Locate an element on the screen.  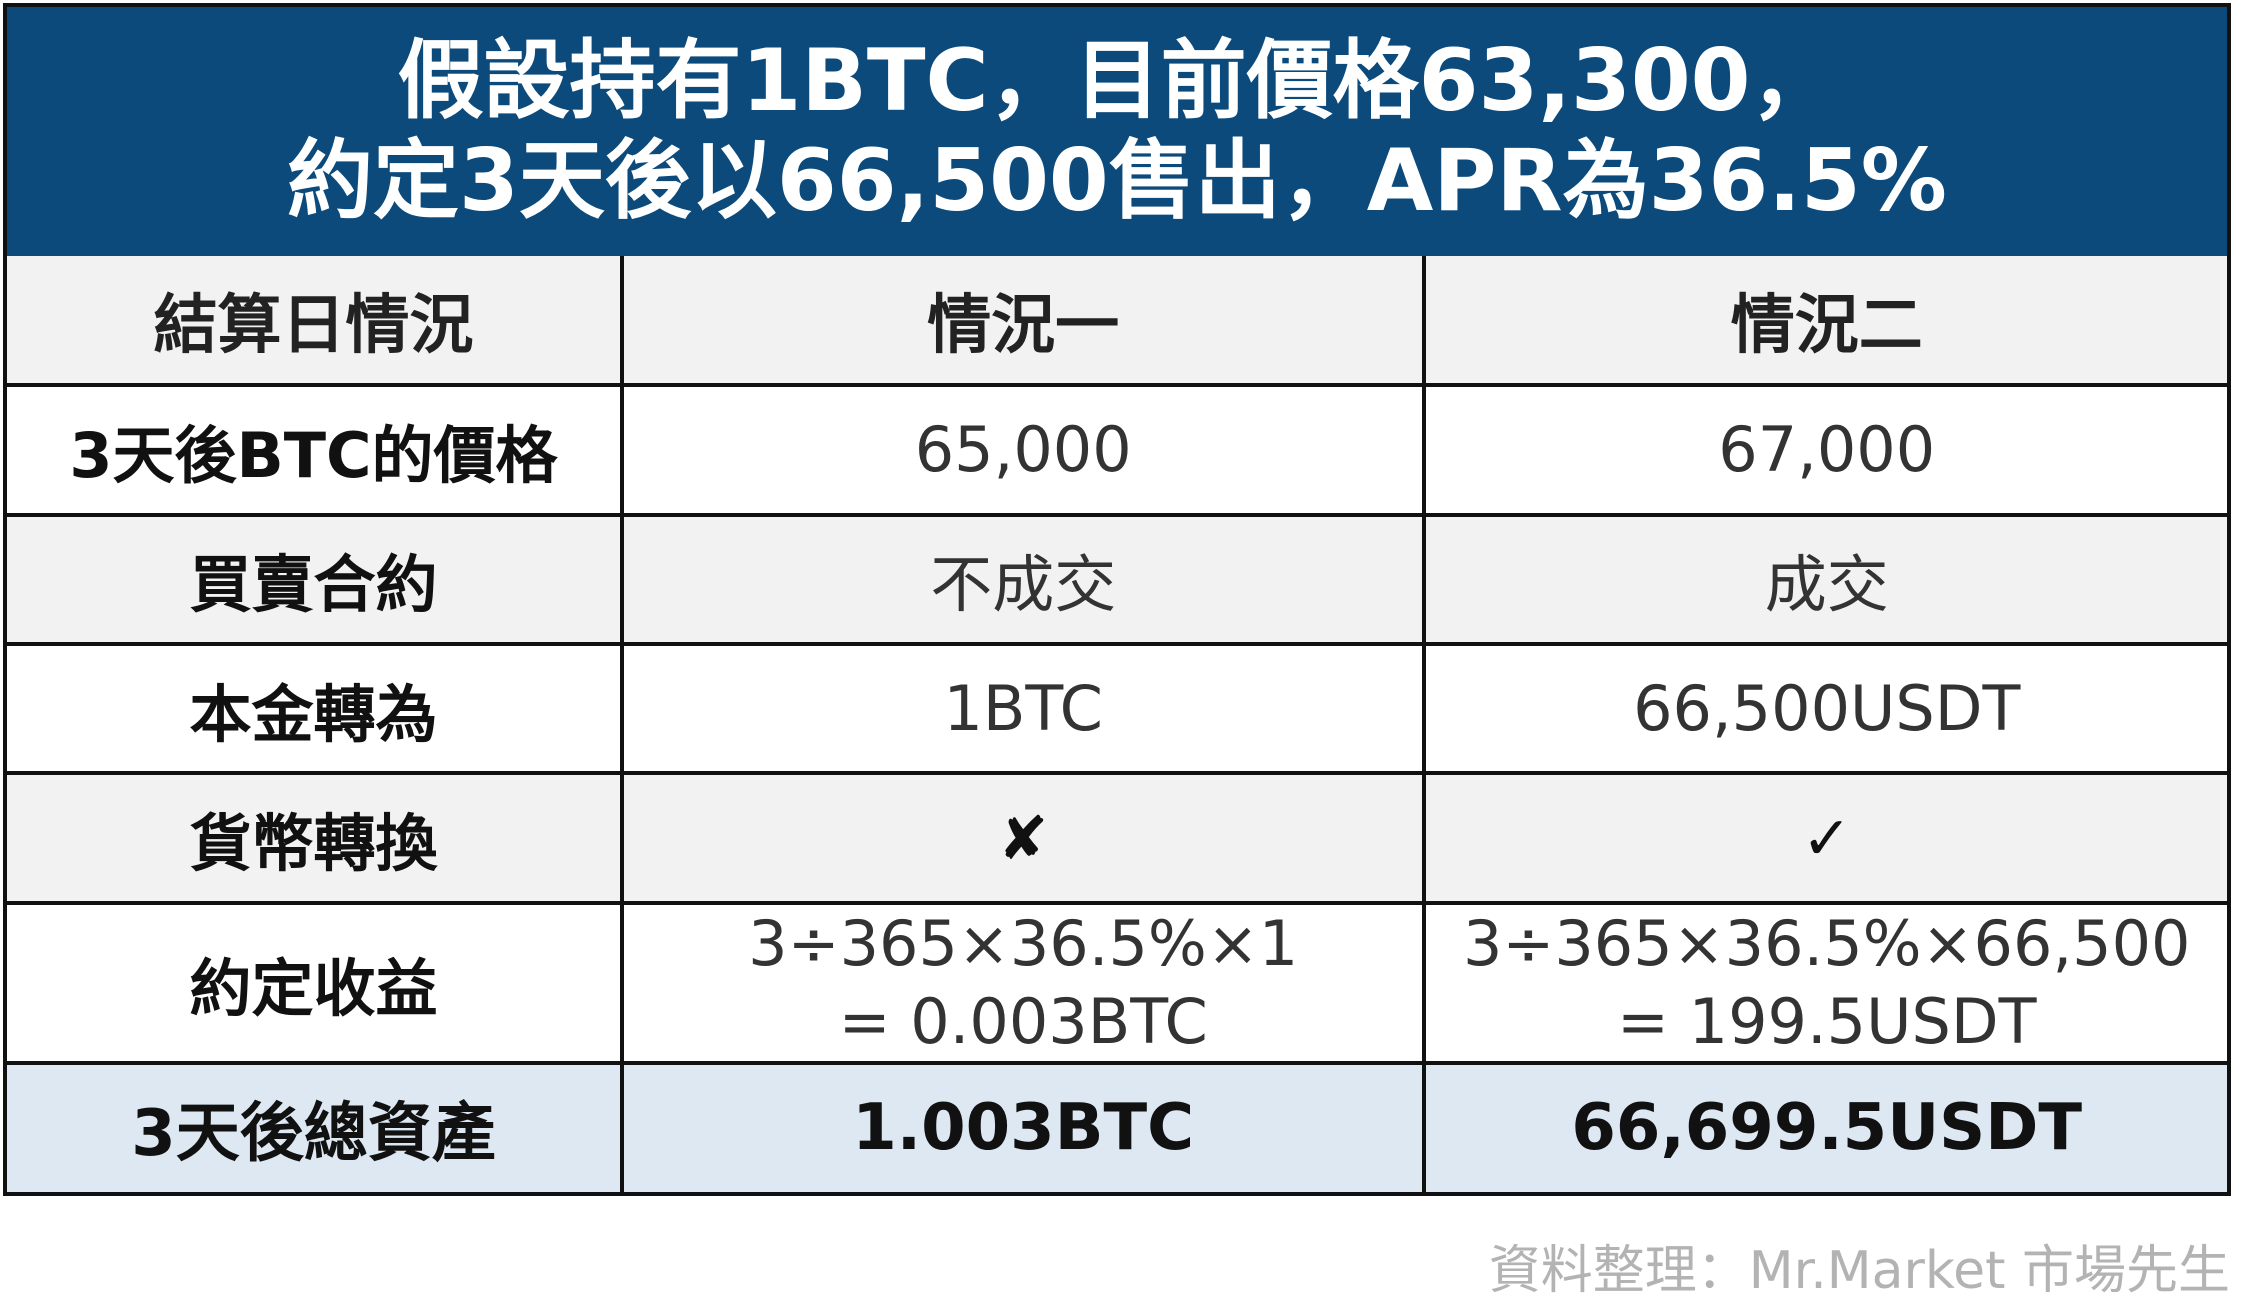
check-mark-icon: ✓ is located at coordinates (1826, 839).